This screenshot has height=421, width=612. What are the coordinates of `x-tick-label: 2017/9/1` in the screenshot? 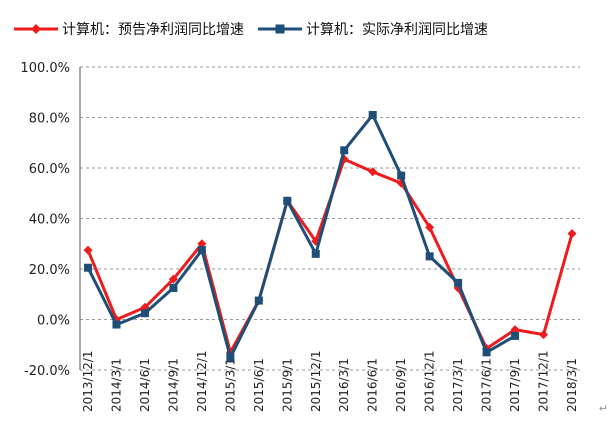 It's located at (515, 385).